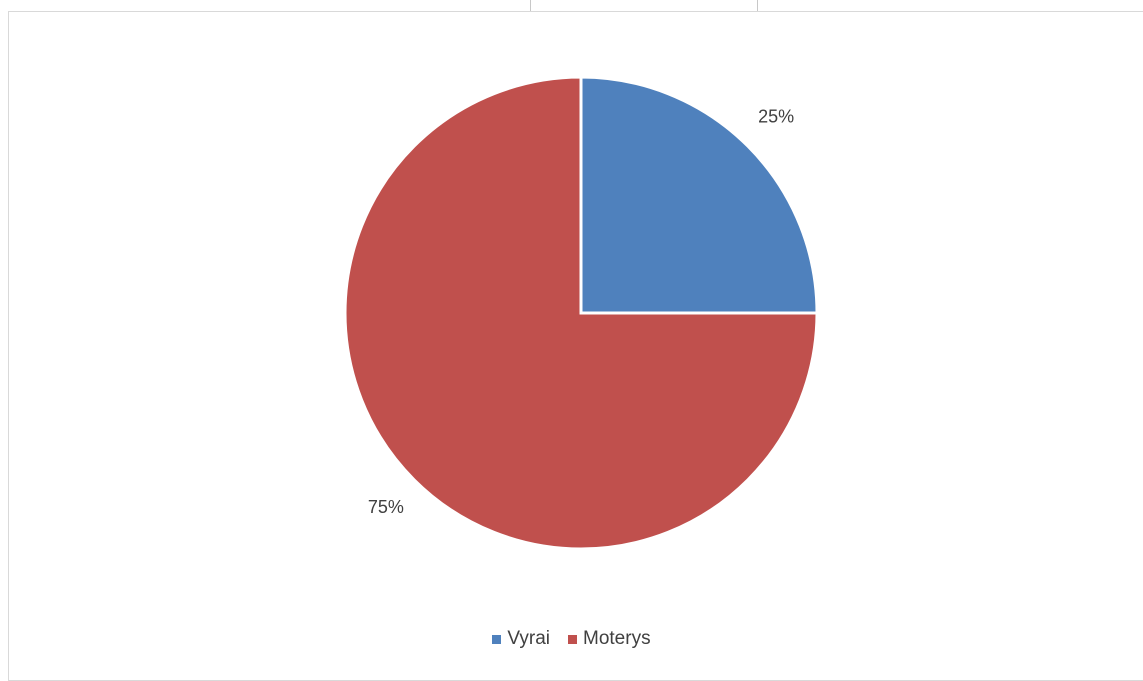 The height and width of the screenshot is (681, 1143). Describe the element at coordinates (528, 638) in the screenshot. I see `legend-label: Vyrai` at that location.